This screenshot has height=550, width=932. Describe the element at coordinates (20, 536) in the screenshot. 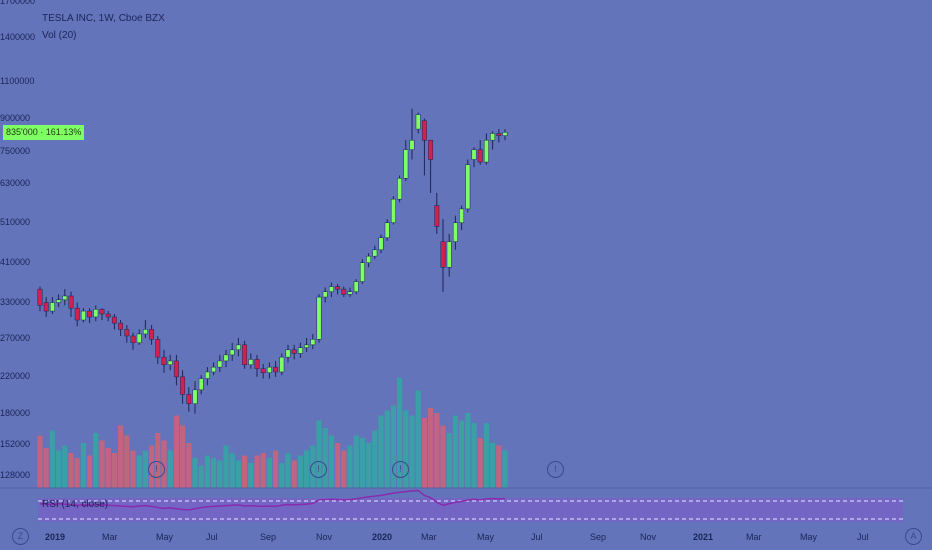

I see `brand-logo-icon: Z` at that location.